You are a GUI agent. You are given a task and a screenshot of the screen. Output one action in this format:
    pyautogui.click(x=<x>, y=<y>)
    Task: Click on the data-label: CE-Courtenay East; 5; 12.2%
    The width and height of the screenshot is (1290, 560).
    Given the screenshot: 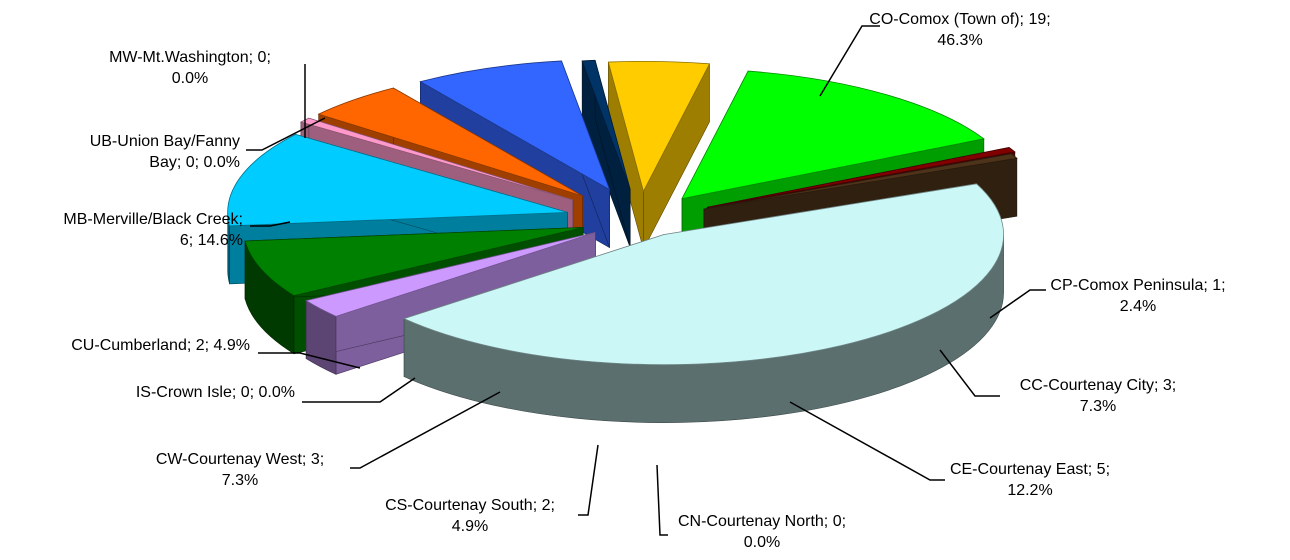 What is the action you would take?
    pyautogui.click(x=1030, y=480)
    